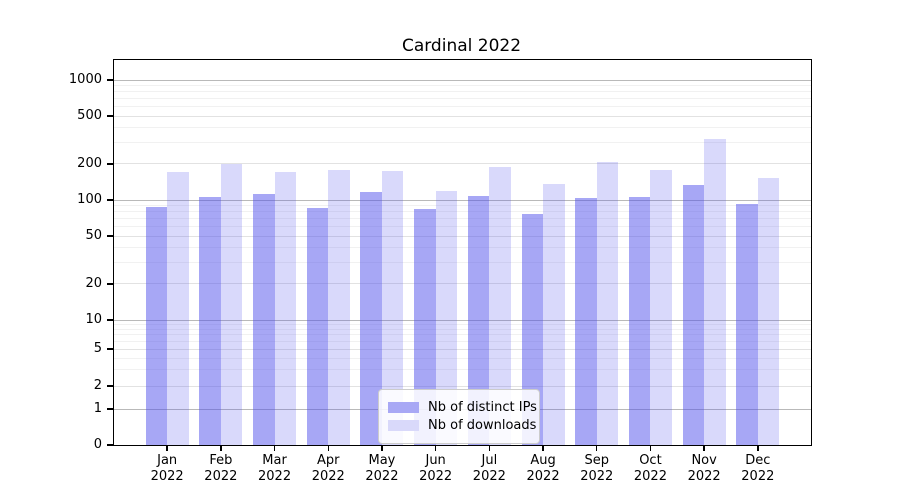 The image size is (900, 500). What do you see at coordinates (461, 46) in the screenshot?
I see `chart-title: Cardinal 2022` at bounding box center [461, 46].